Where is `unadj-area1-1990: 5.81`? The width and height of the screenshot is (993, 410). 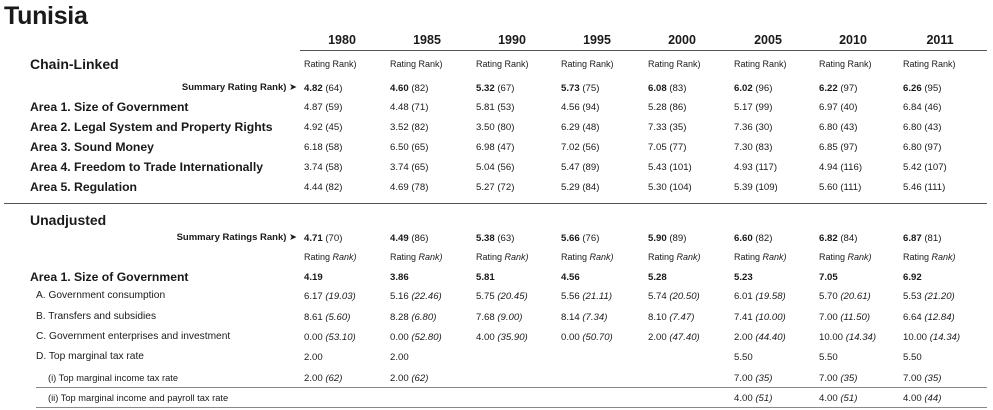 unadj-area1-1990: 5.81 is located at coordinates (485, 277).